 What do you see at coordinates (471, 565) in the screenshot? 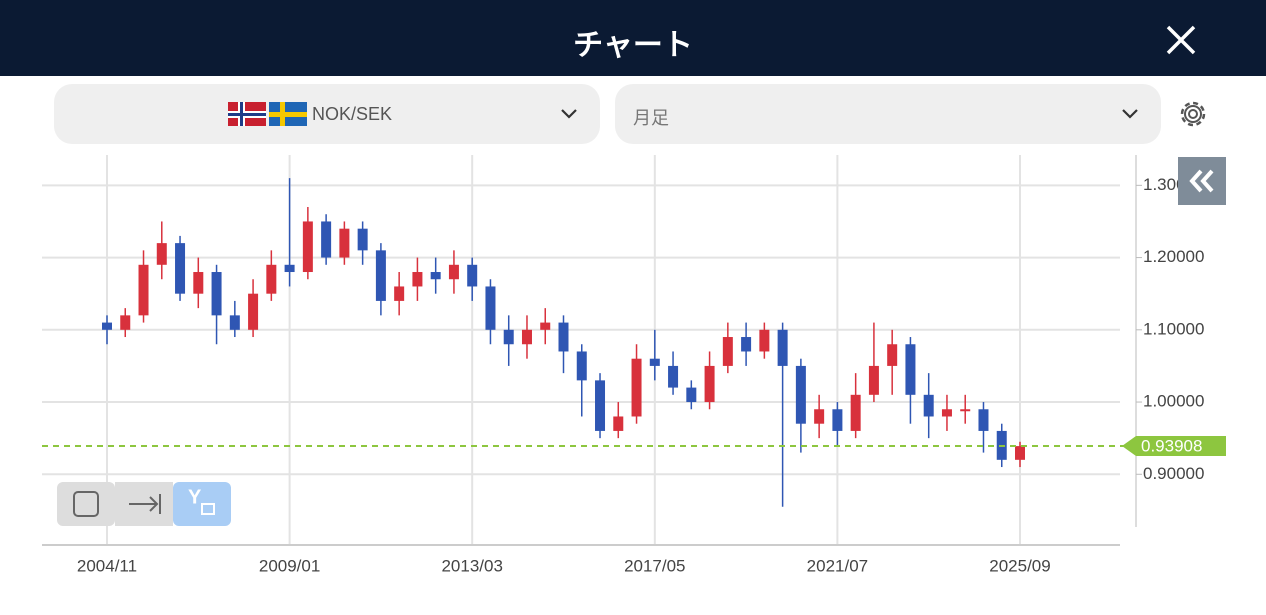
I see `x-tick-label: 2013/03` at bounding box center [471, 565].